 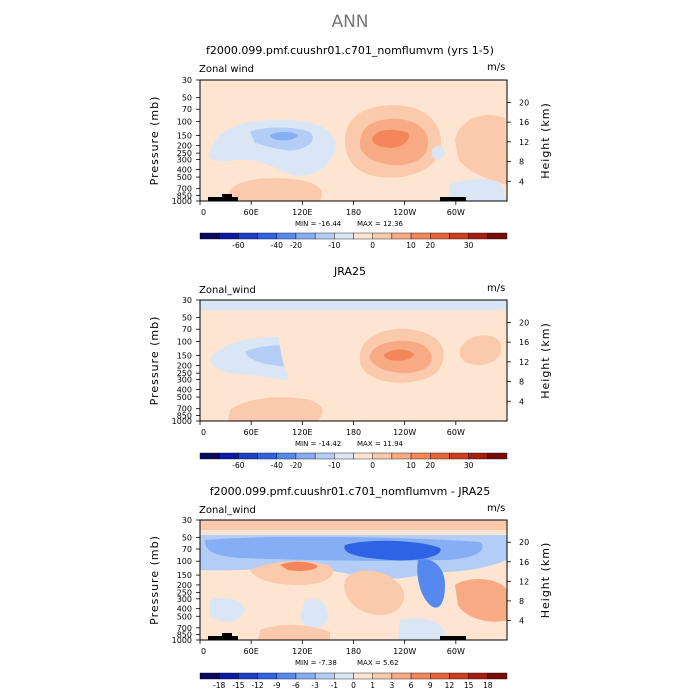 I want to click on panel-1-lon-tick-label: 60E, so click(x=251, y=212).